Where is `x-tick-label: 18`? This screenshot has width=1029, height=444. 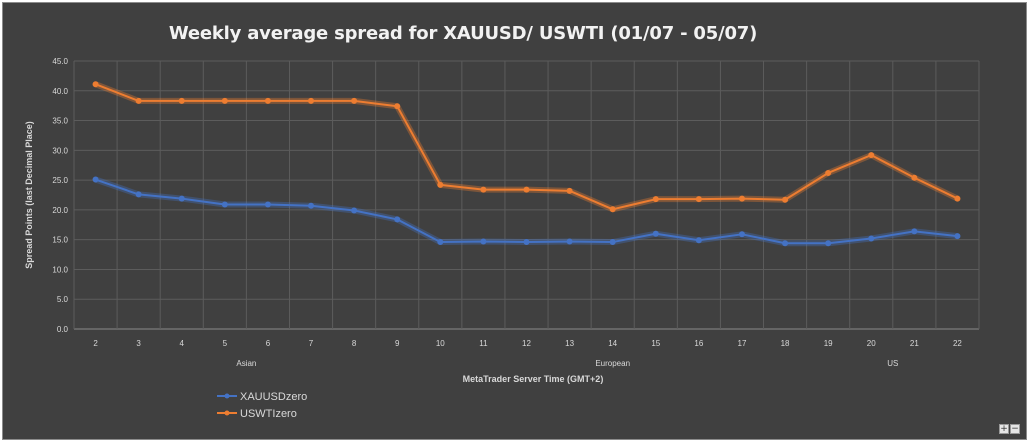
x-tick-label: 18 is located at coordinates (785, 343).